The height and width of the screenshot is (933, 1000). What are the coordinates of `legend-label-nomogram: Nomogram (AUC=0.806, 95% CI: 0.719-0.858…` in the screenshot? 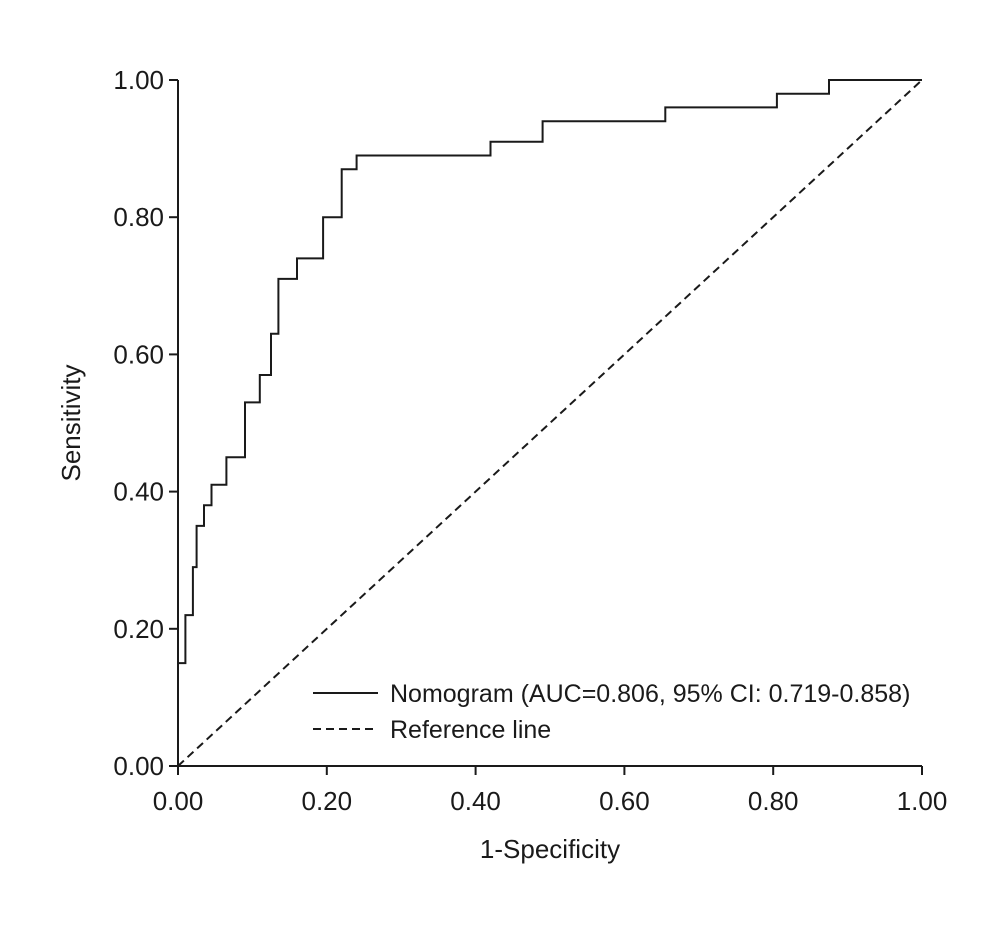 It's located at (650, 694).